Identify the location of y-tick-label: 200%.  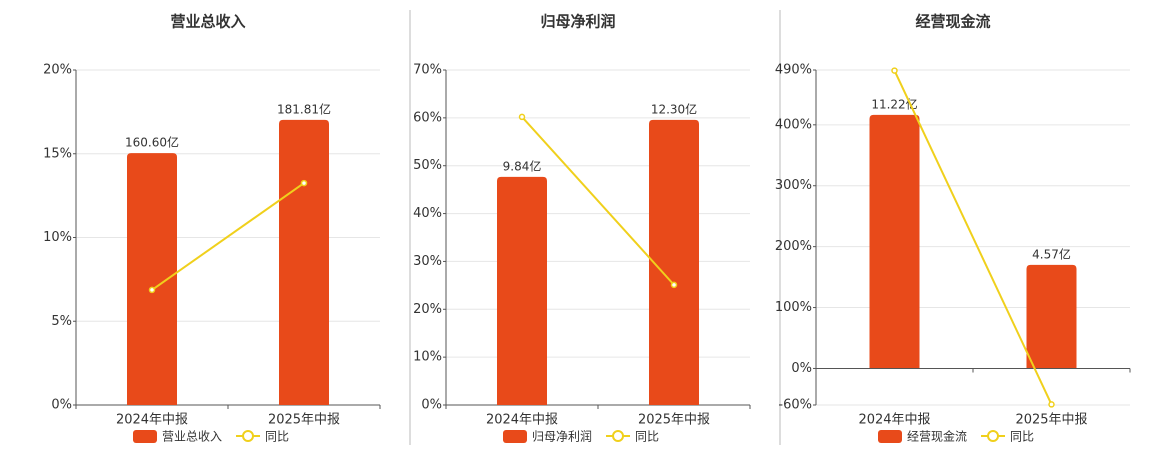
(793, 246).